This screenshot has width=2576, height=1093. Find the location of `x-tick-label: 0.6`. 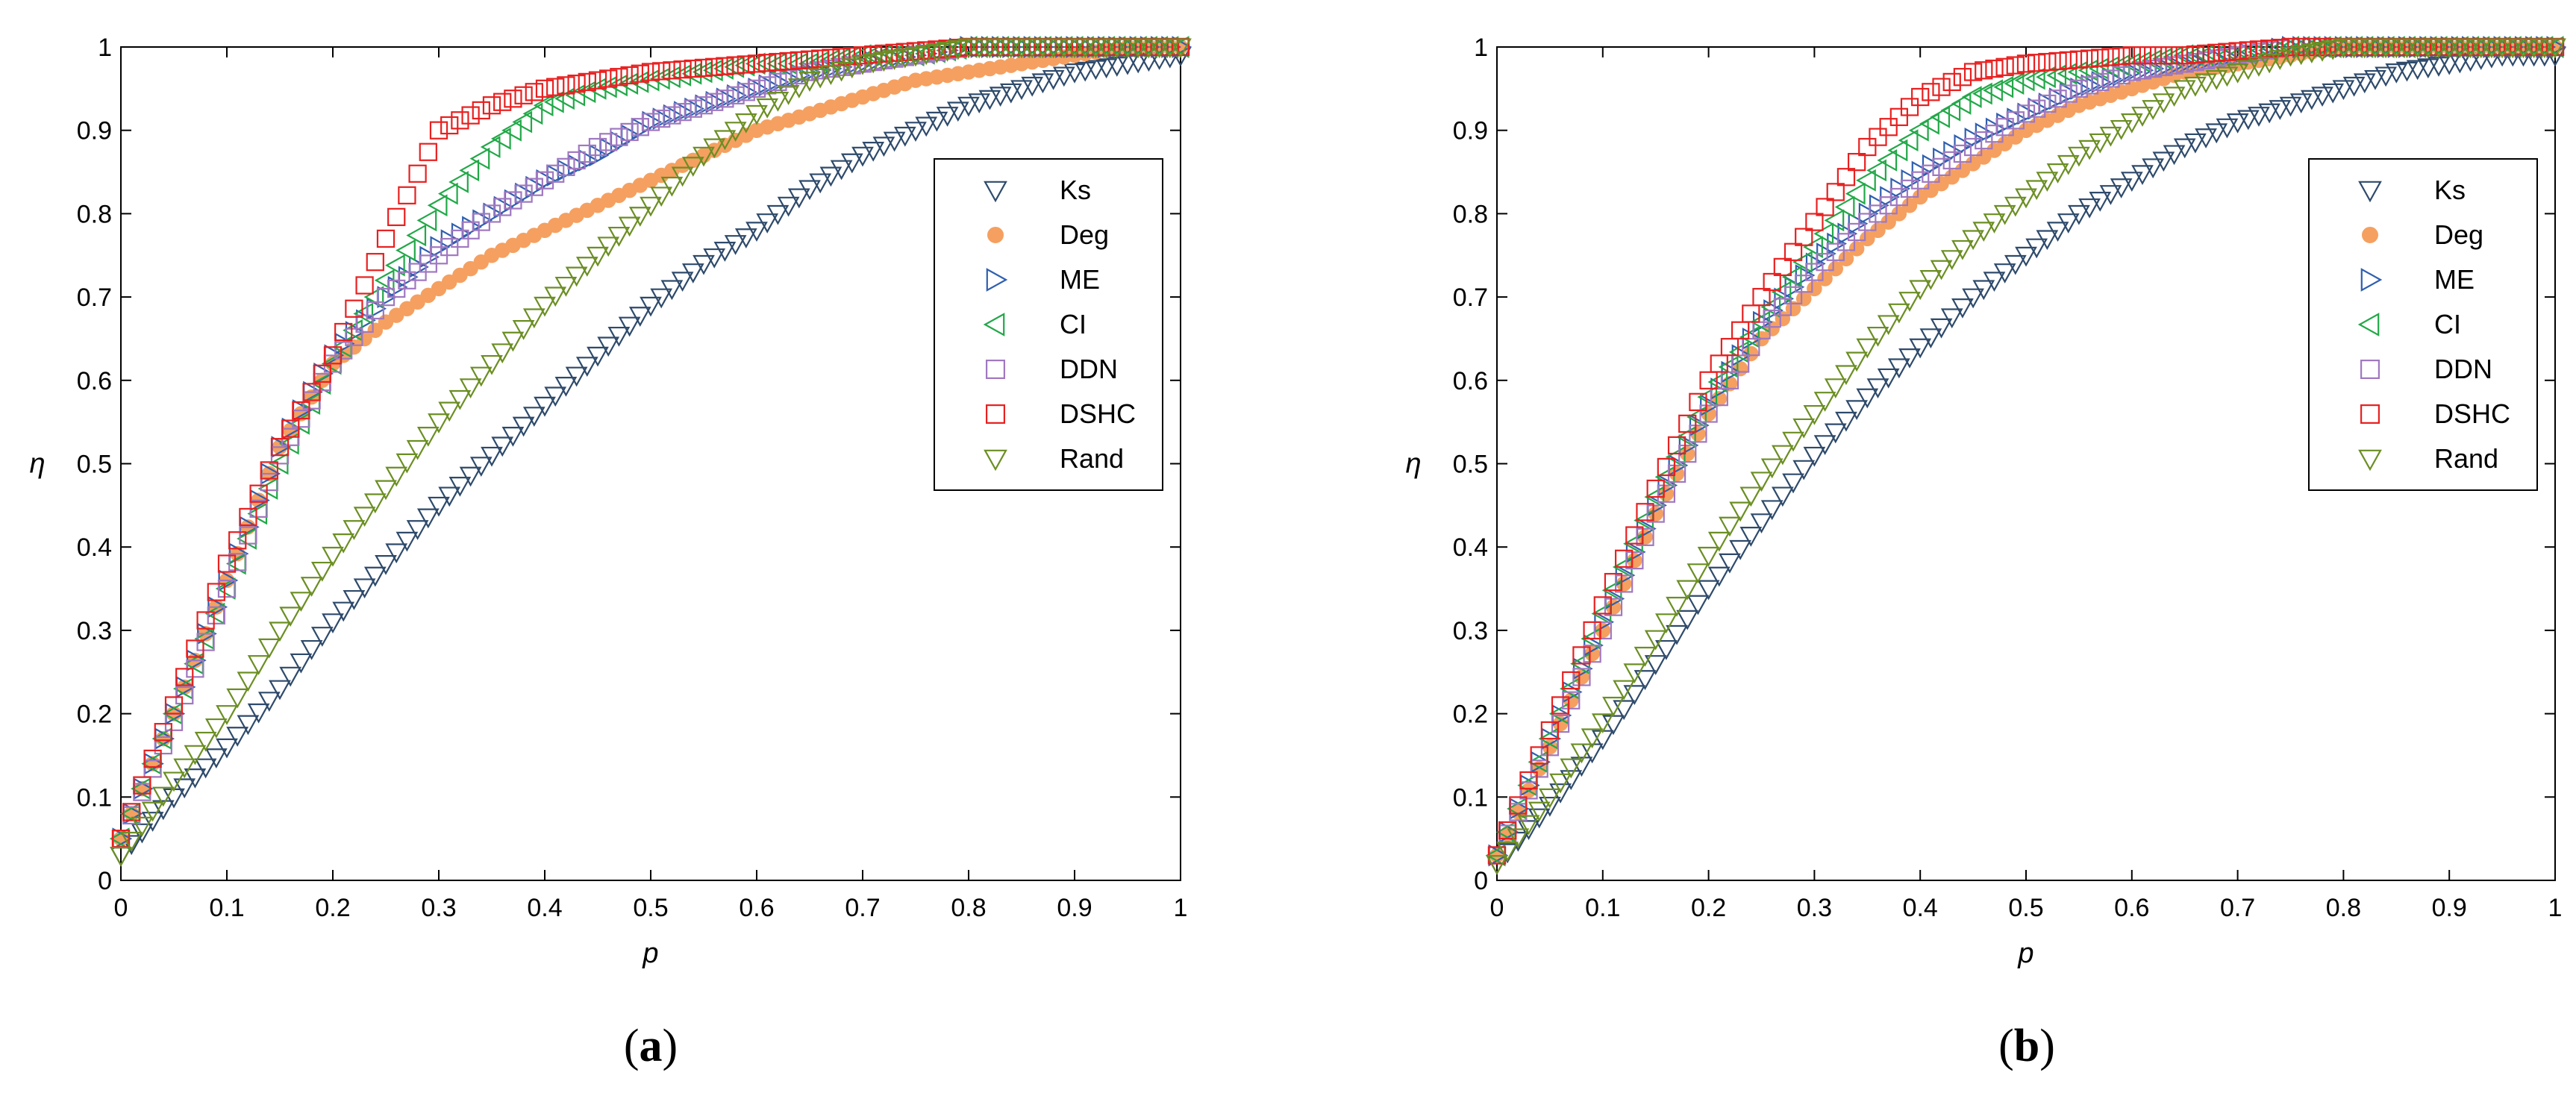

x-tick-label: 0.6 is located at coordinates (2131, 908).